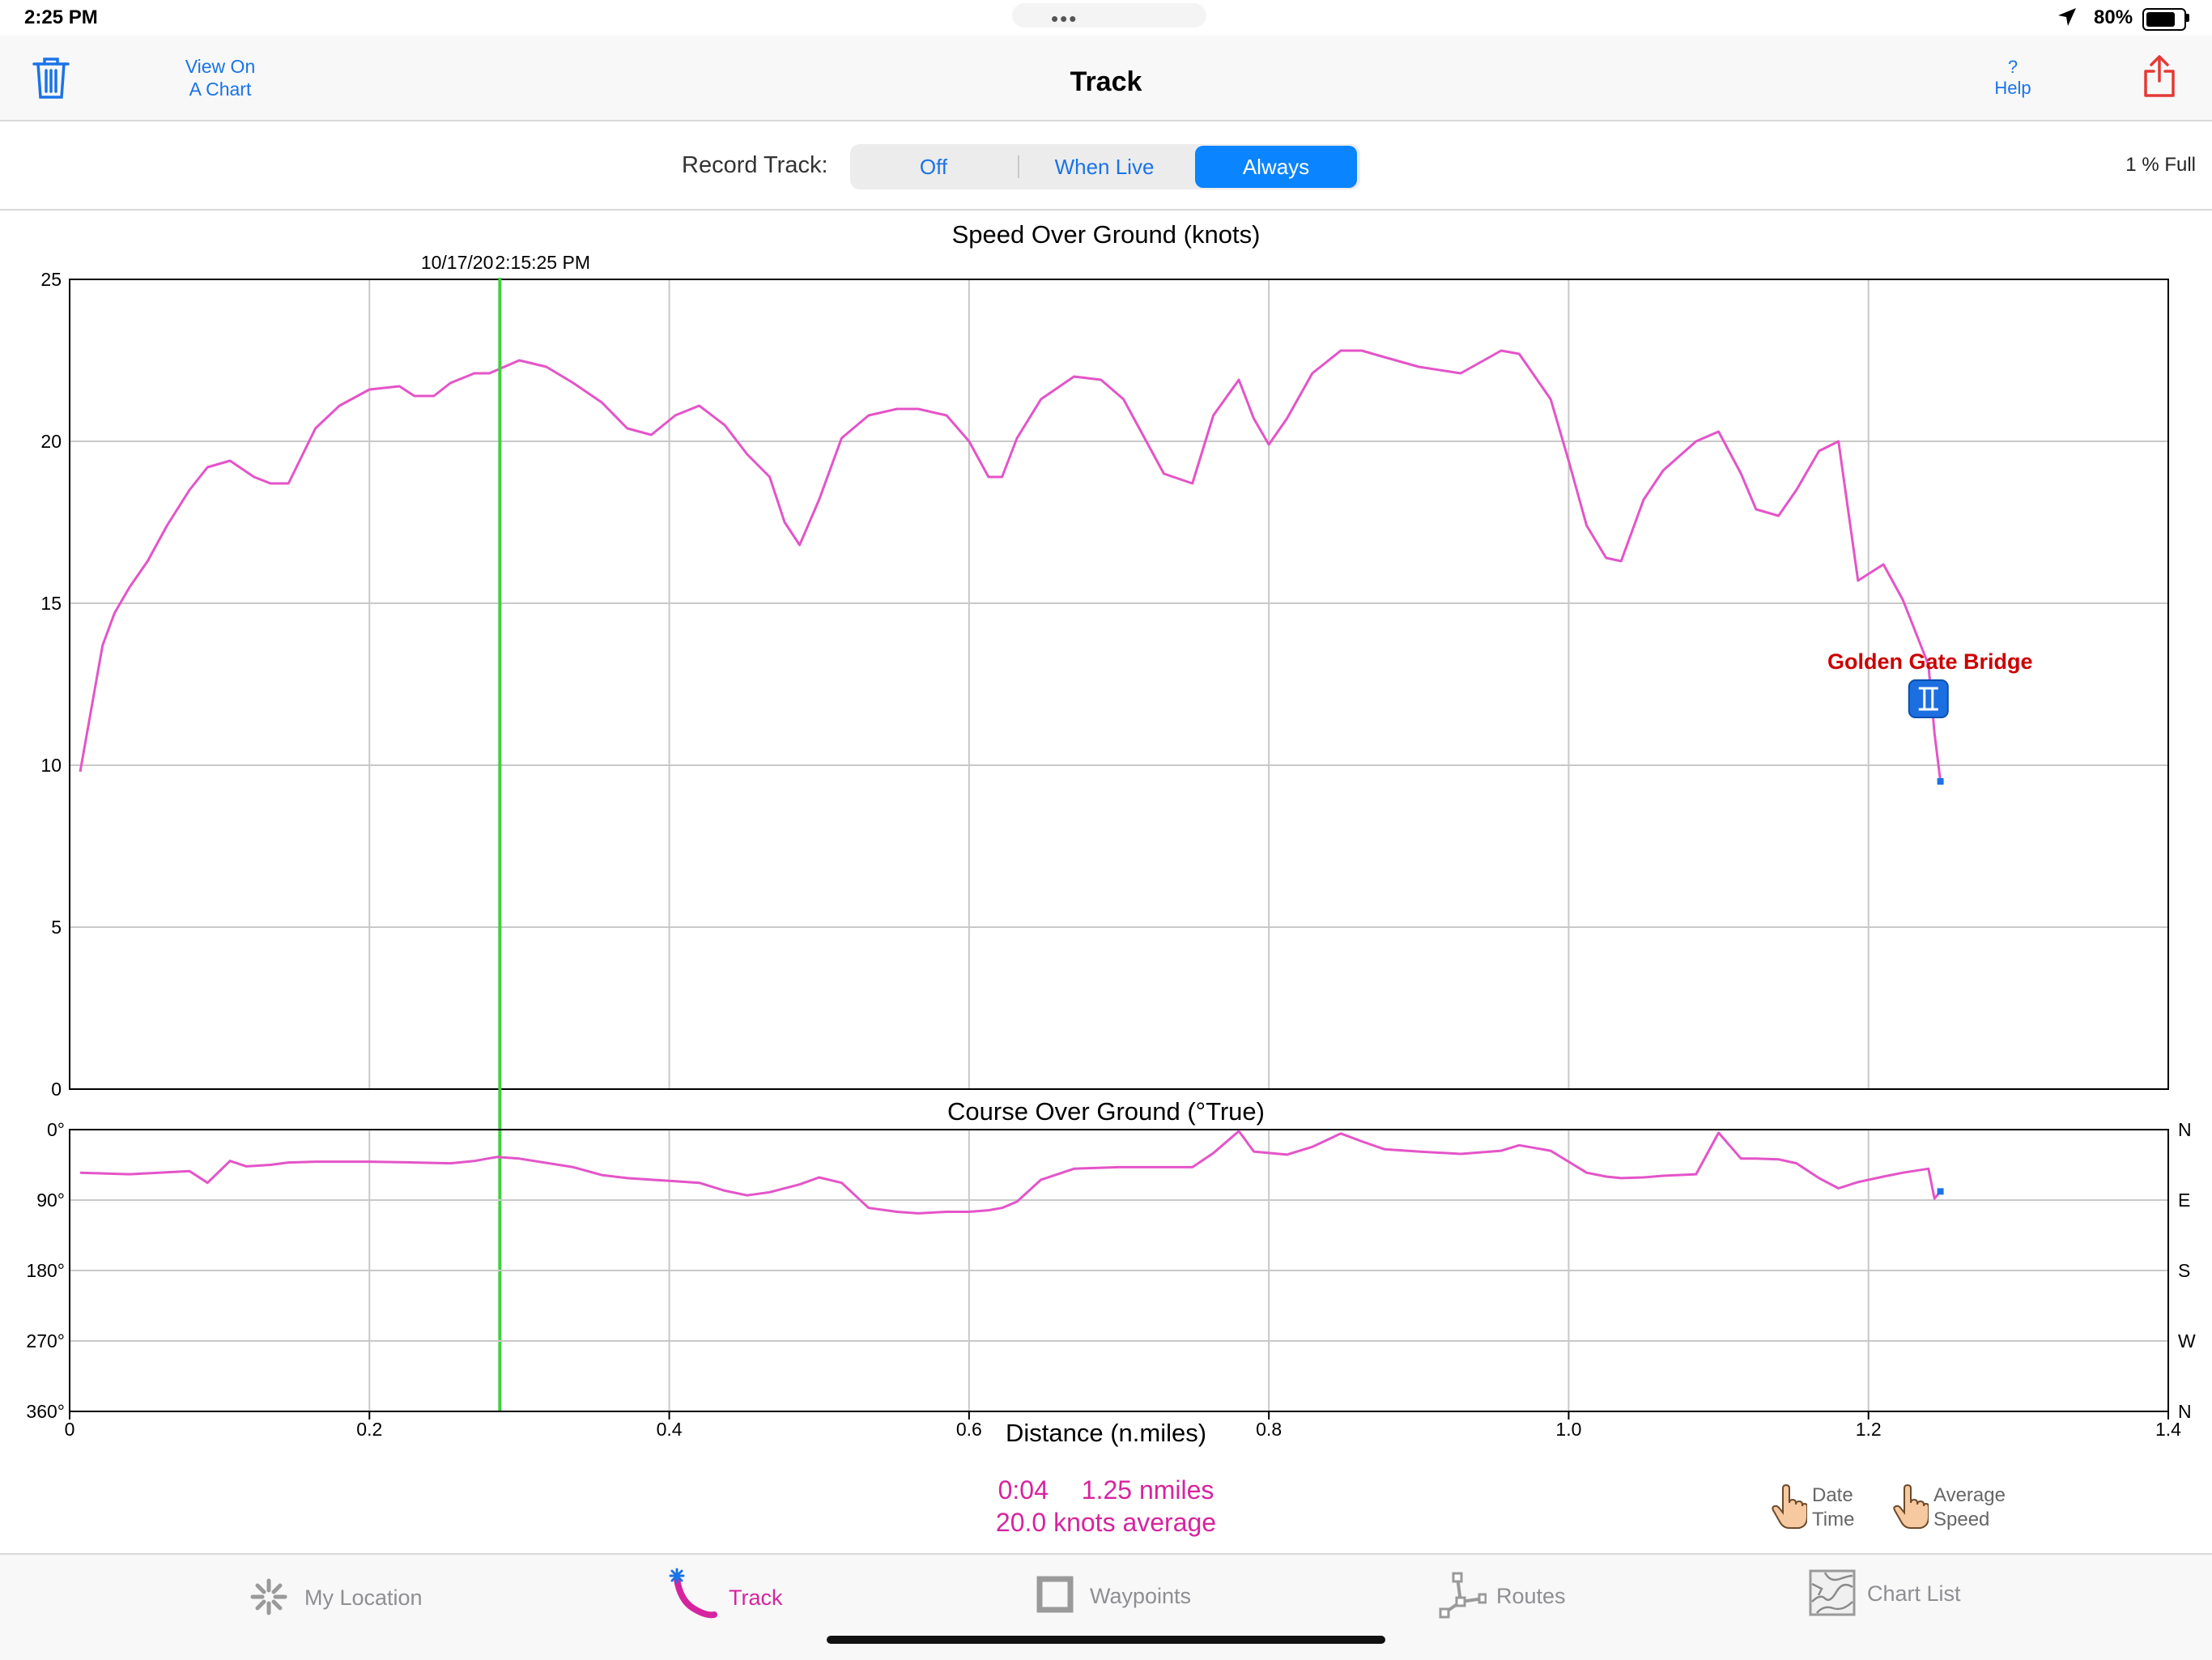 Image resolution: width=2212 pixels, height=1660 pixels. Describe the element at coordinates (221, 66) in the screenshot. I see `view-on-chart-line1: View On` at that location.